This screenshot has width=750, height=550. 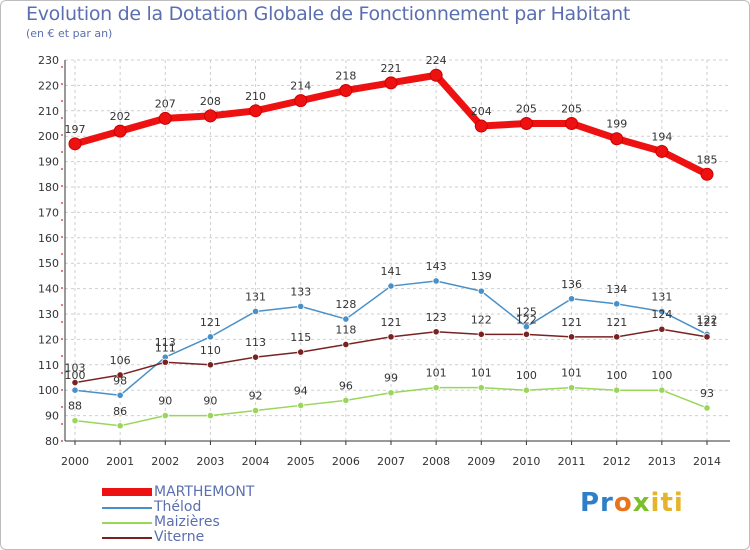 I want to click on y-tick-label: 190, so click(x=48, y=162).